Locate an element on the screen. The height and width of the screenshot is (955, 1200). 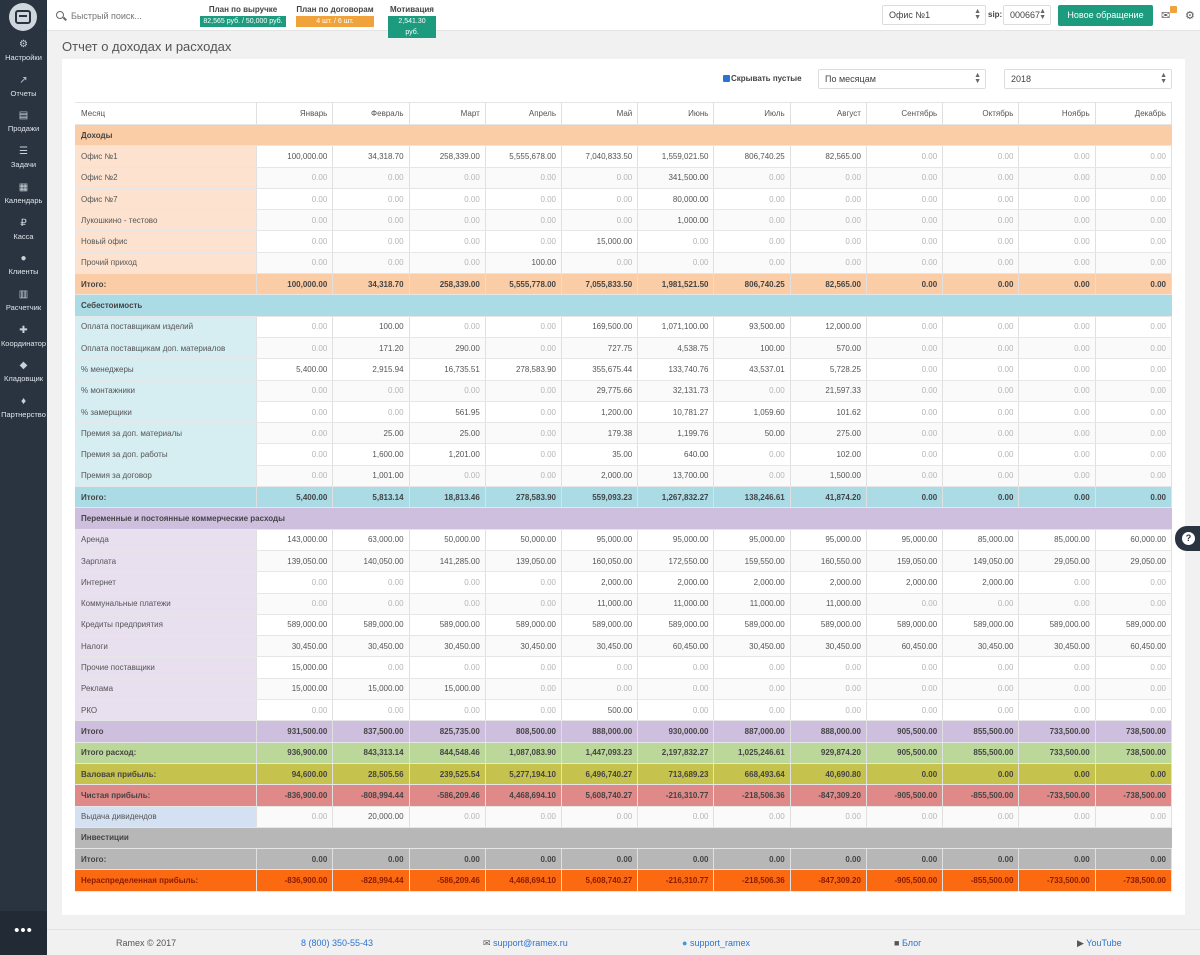
table-cell: 4,468,694.10 is located at coordinates (524, 880).